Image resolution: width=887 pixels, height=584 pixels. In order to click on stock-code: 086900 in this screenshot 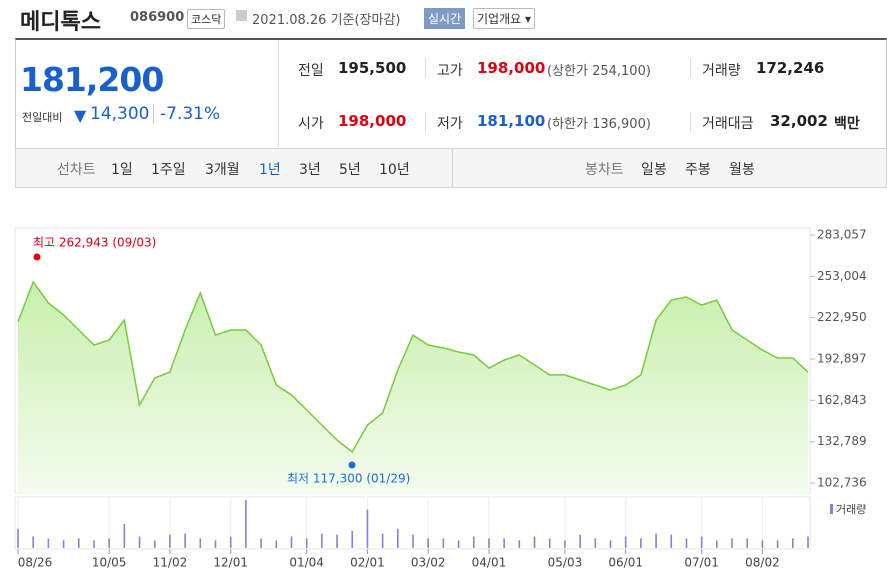, I will do `click(157, 17)`.